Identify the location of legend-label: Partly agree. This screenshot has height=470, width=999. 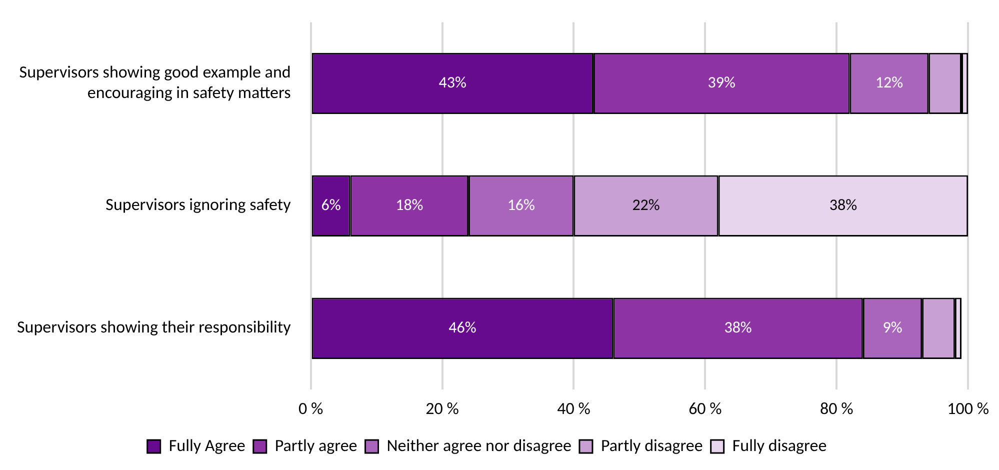
(316, 445).